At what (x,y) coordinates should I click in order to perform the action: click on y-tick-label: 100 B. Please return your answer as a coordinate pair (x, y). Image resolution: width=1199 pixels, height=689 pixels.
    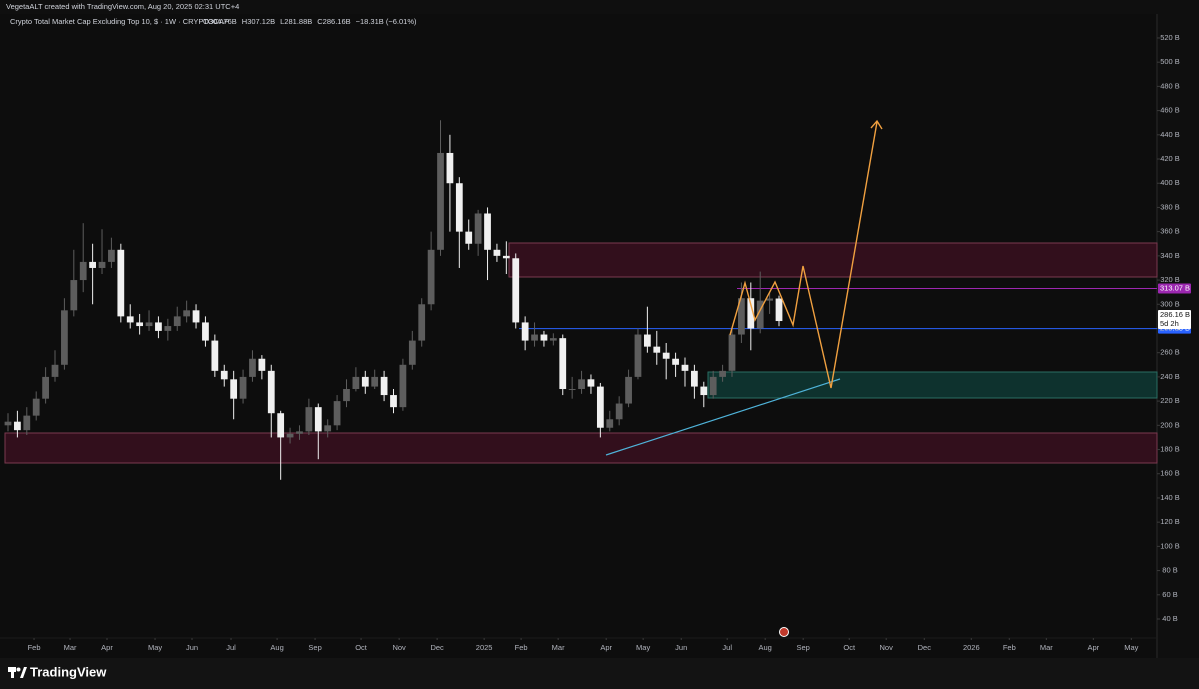
    Looking at the image, I should click on (1170, 545).